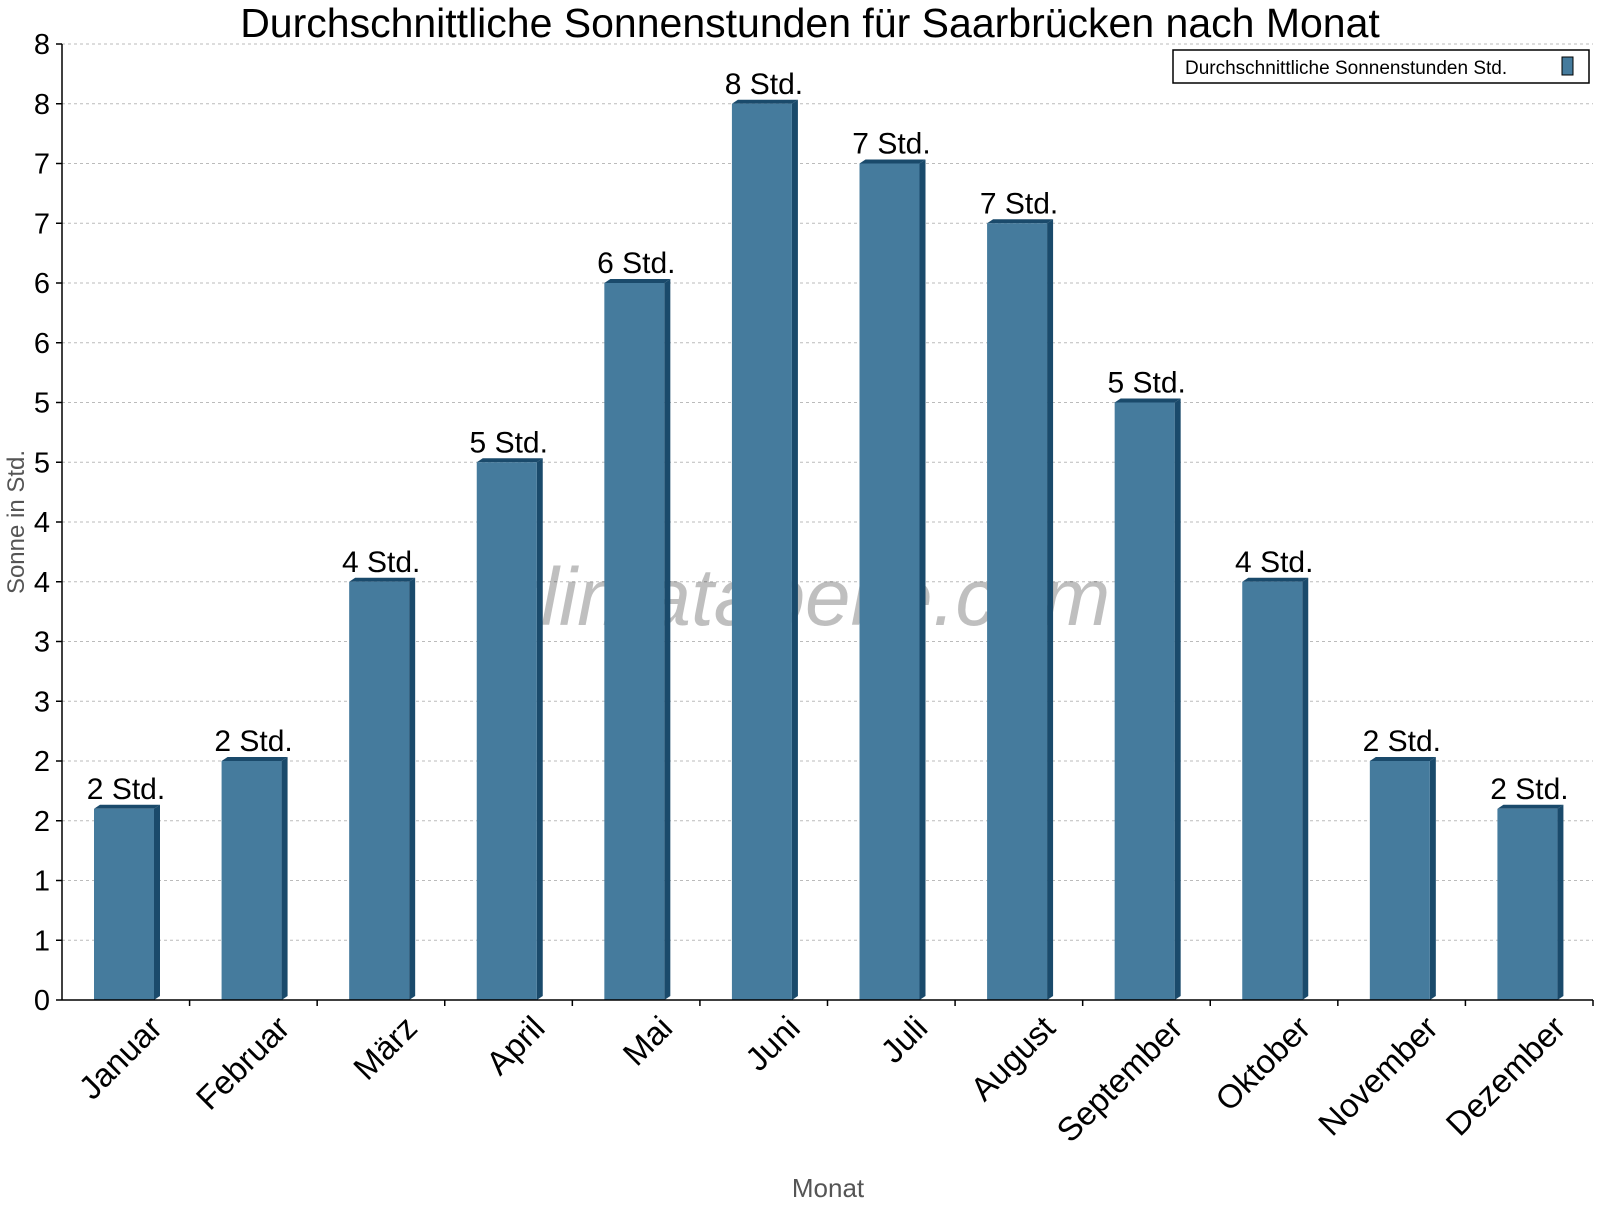 Image resolution: width=1600 pixels, height=1205 pixels. I want to click on y-axis-ticks: 0 1 1 2 2 3 3 4 4 5 5 6 6 7 7 8 8, so click(48, 523).